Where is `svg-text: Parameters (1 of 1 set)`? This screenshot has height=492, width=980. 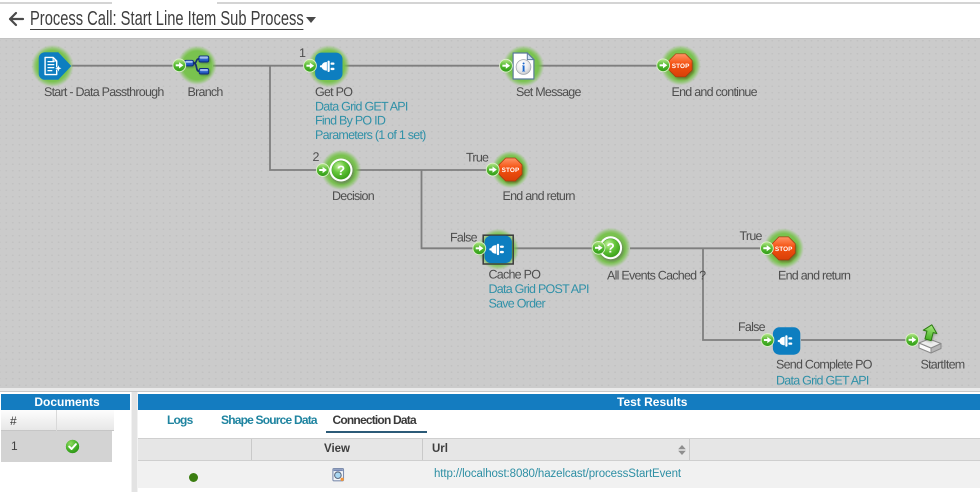 svg-text: Parameters (1 of 1 set) is located at coordinates (370, 135).